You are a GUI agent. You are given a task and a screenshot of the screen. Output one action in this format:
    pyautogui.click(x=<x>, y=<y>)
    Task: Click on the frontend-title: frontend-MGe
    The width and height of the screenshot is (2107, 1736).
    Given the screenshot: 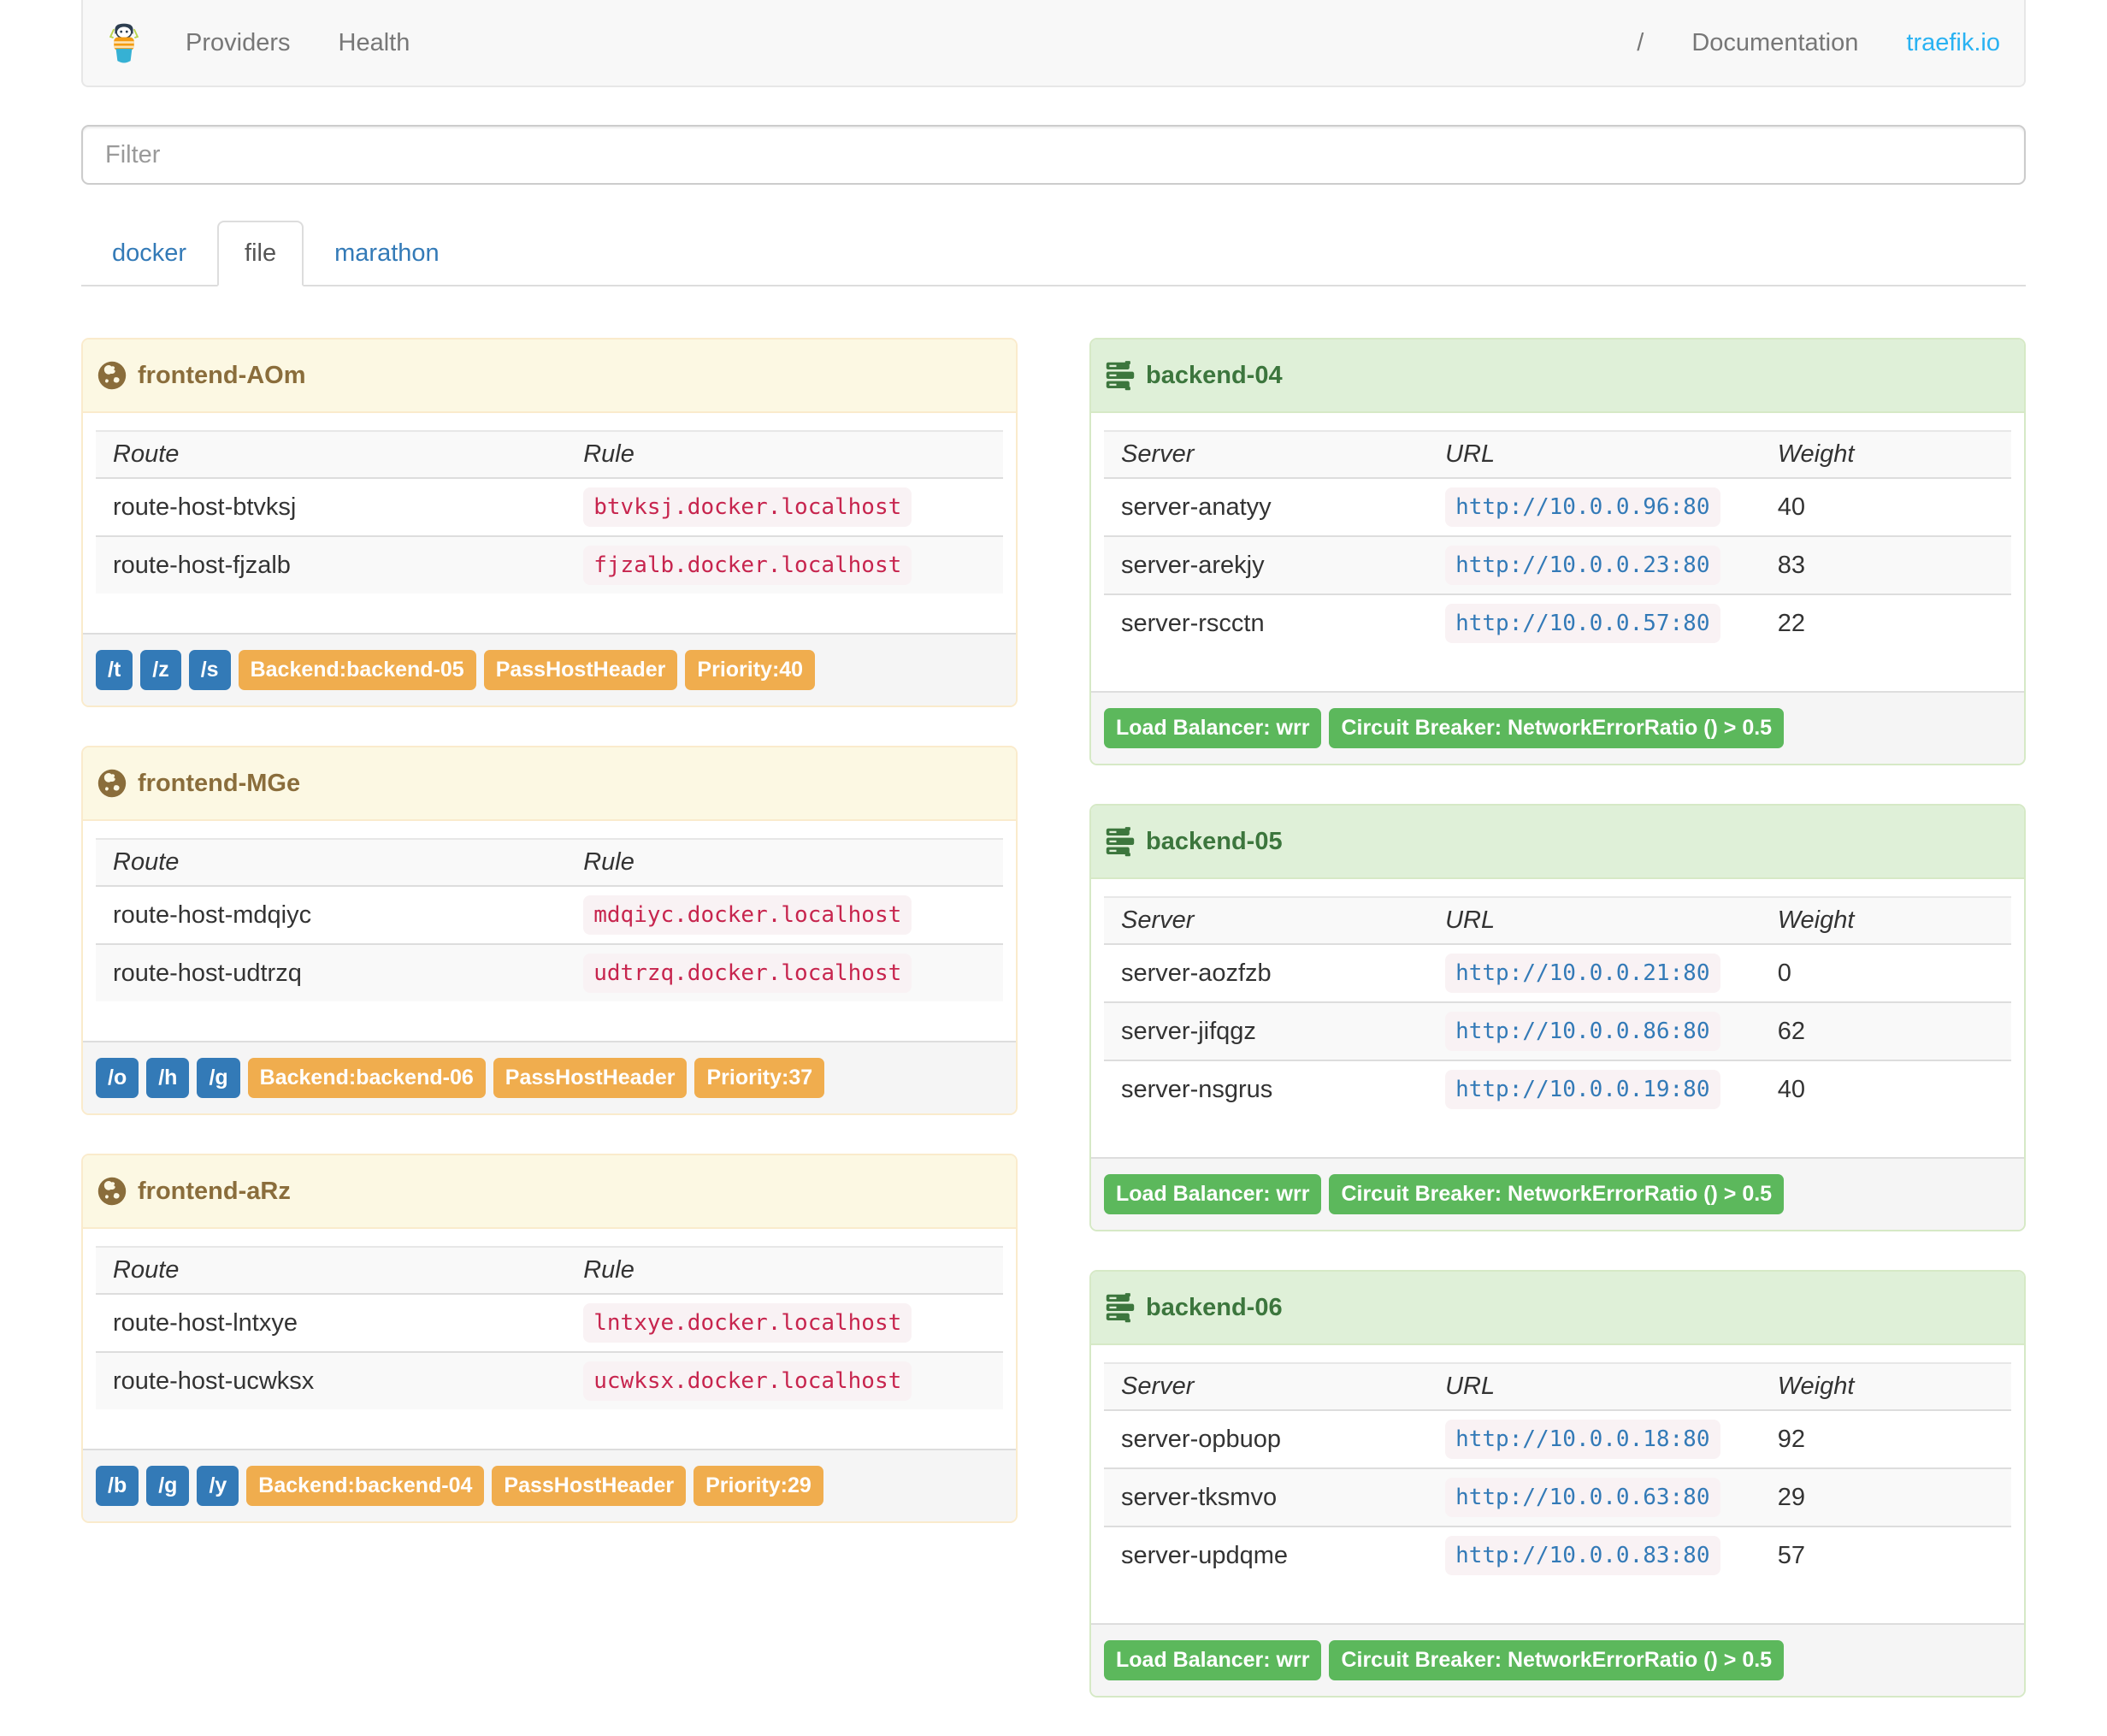 What is the action you would take?
    pyautogui.click(x=219, y=783)
    